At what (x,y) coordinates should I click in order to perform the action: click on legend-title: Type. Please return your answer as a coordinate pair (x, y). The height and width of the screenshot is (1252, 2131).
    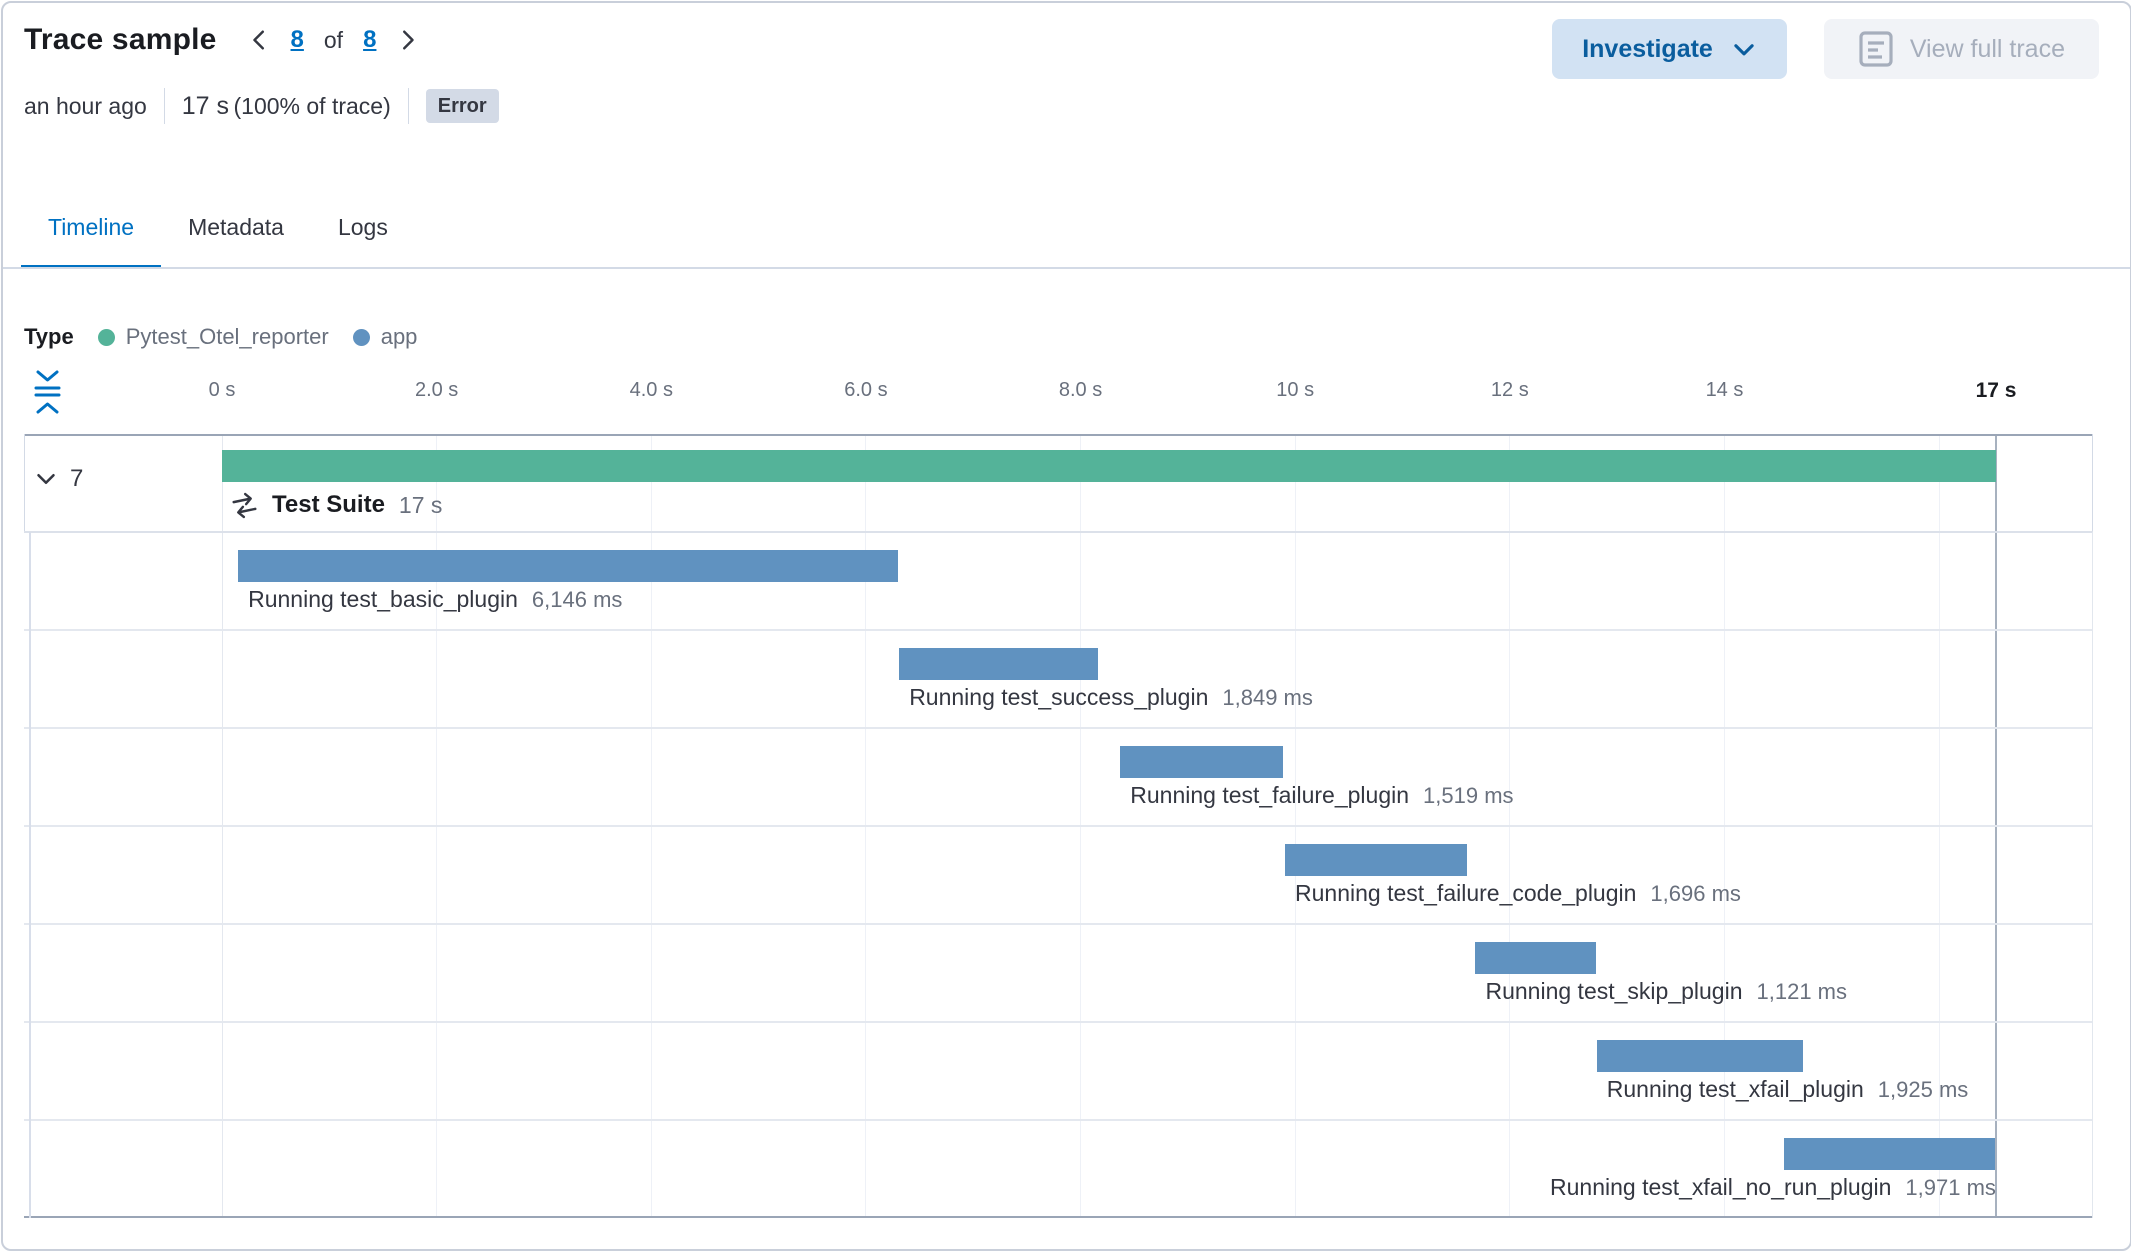
    Looking at the image, I should click on (49, 336).